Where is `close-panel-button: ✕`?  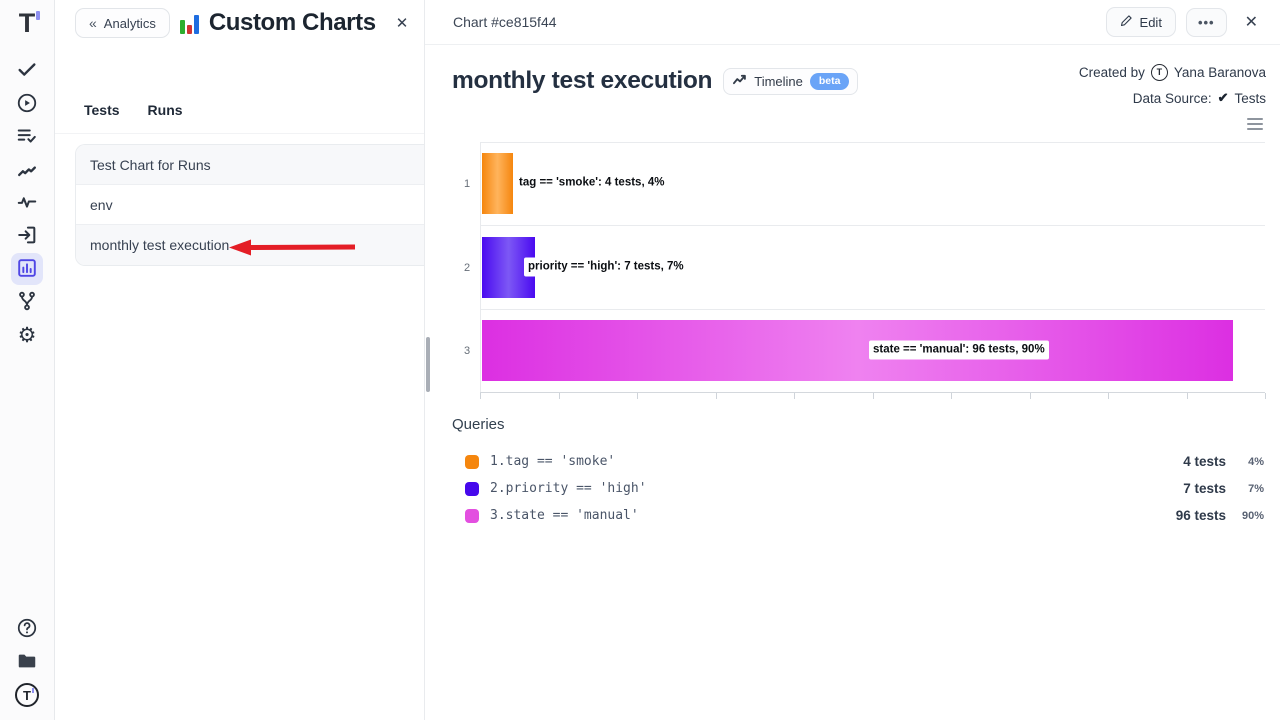
close-panel-button: ✕ is located at coordinates (402, 23).